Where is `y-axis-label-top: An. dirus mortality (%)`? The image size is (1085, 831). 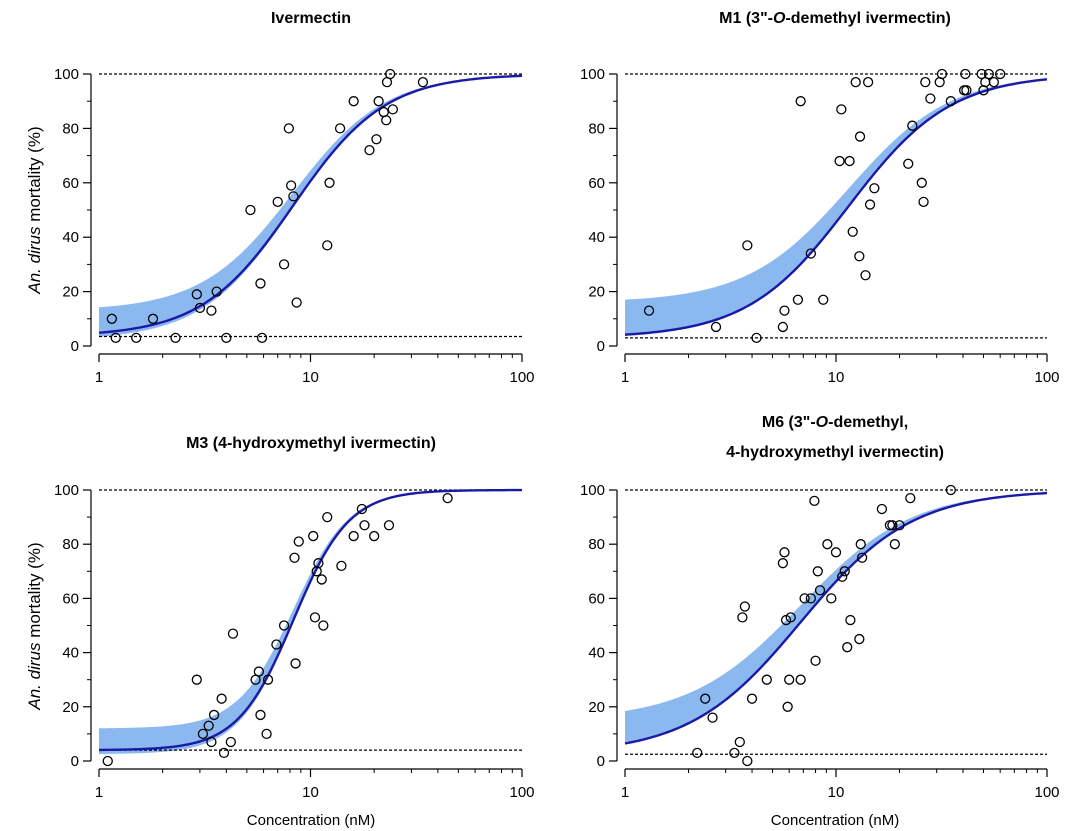 y-axis-label-top: An. dirus mortality (%) is located at coordinates (34, 210).